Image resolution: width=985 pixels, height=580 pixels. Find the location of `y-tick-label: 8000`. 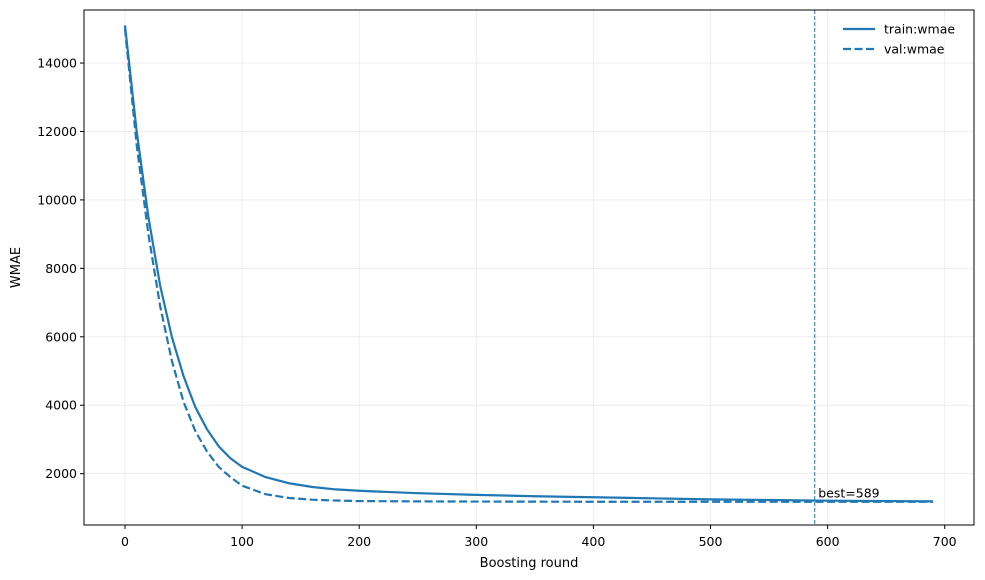

y-tick-label: 8000 is located at coordinates (61, 268).